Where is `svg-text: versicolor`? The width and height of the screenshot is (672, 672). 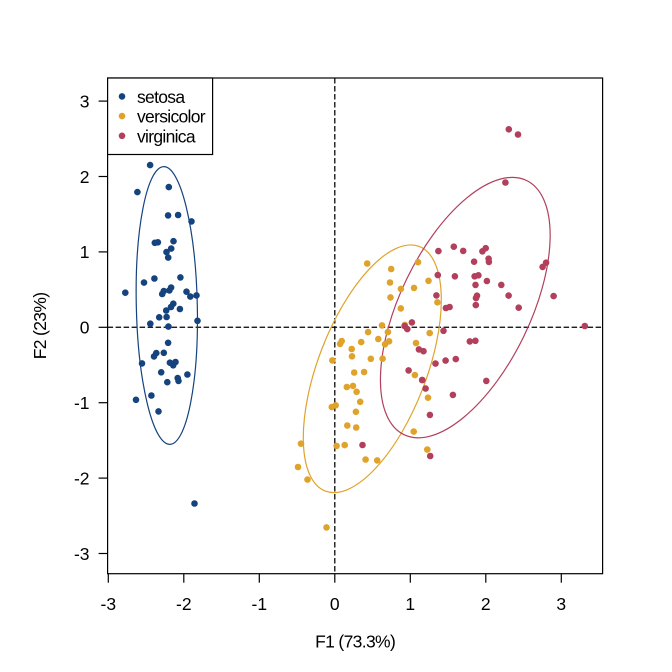
svg-text: versicolor is located at coordinates (171, 117).